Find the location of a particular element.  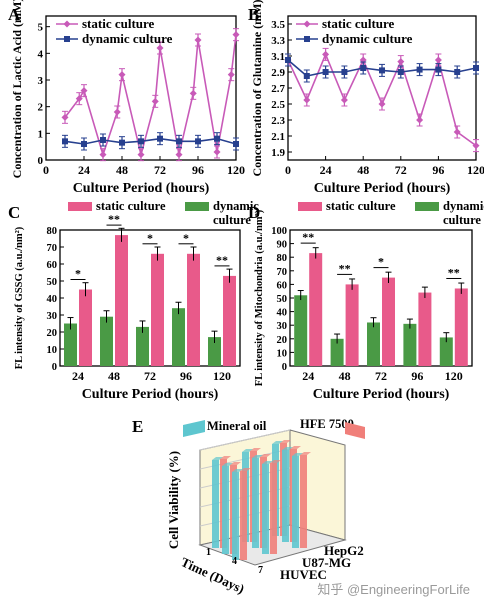

y-tick-label: 40 is located at coordinates (52, 299).